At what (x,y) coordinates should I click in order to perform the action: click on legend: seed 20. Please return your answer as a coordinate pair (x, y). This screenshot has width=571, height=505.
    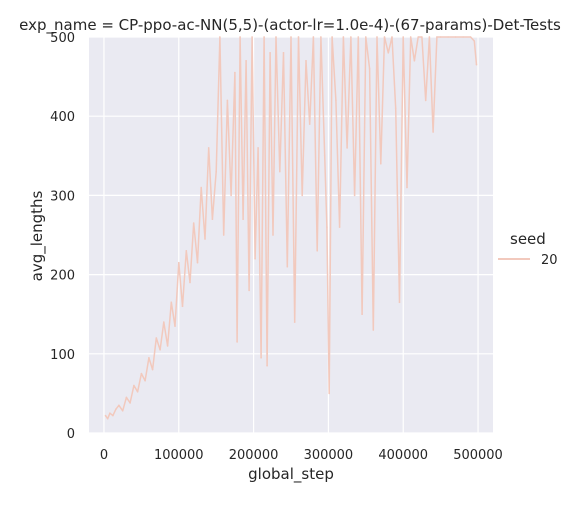
    Looking at the image, I should click on (528, 249).